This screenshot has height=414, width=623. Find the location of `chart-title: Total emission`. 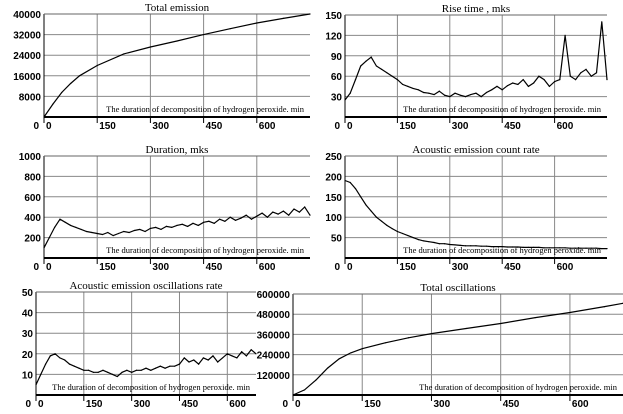

chart-title: Total emission is located at coordinates (177, 8).